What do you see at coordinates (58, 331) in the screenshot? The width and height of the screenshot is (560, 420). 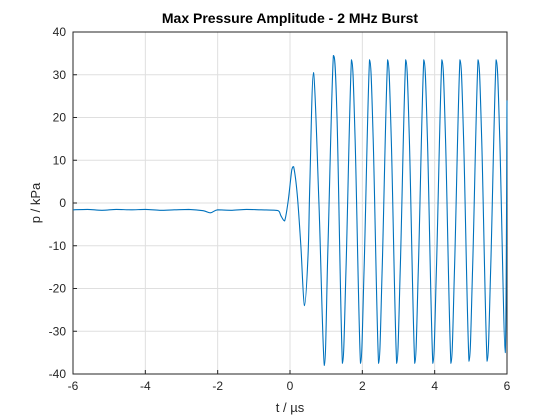 I see `y-tick-label: -30` at bounding box center [58, 331].